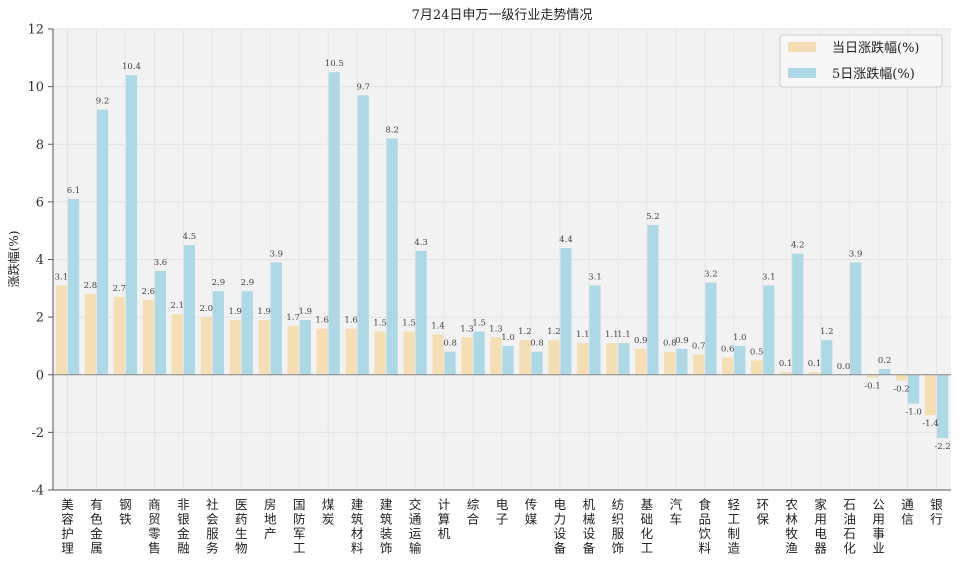 The height and width of the screenshot is (567, 960). What do you see at coordinates (35, 87) in the screenshot?
I see `y-tick-label: 10` at bounding box center [35, 87].